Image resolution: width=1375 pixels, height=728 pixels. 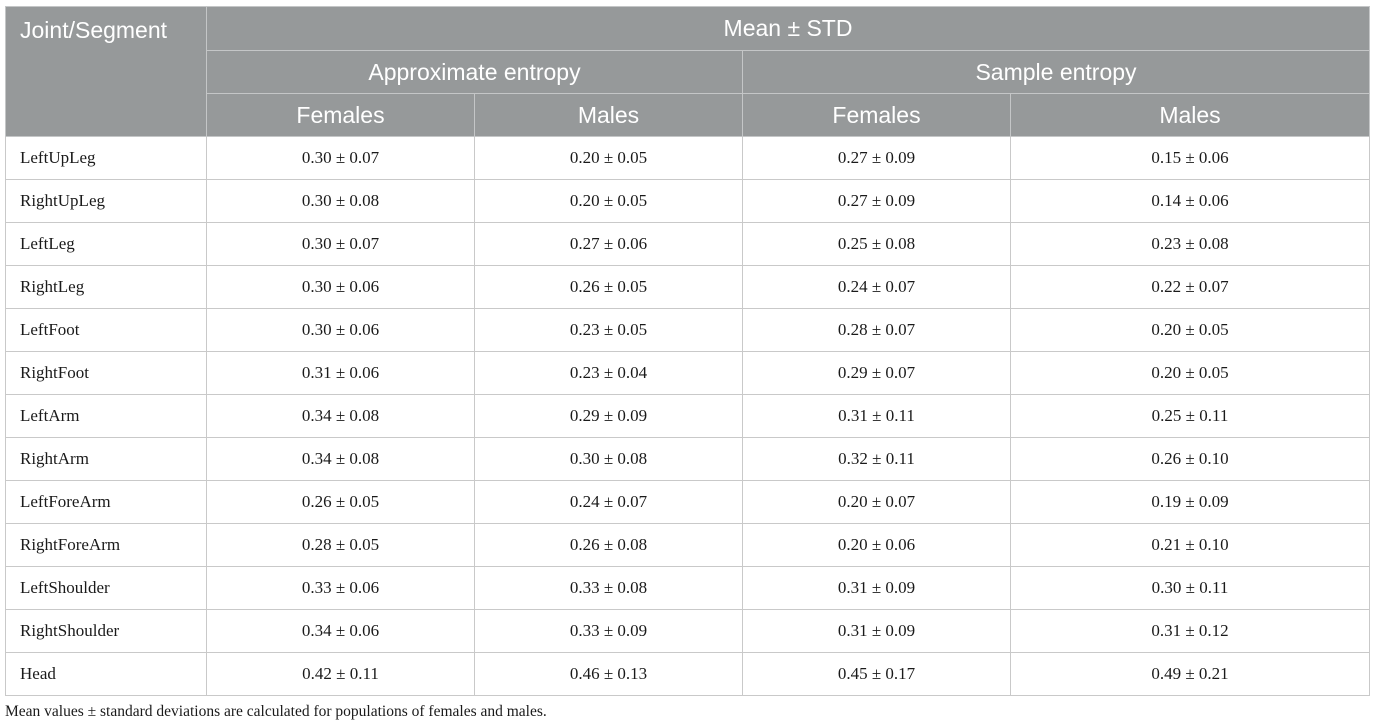 I want to click on value-cell: 0.26 ± 0.08, so click(x=608, y=545).